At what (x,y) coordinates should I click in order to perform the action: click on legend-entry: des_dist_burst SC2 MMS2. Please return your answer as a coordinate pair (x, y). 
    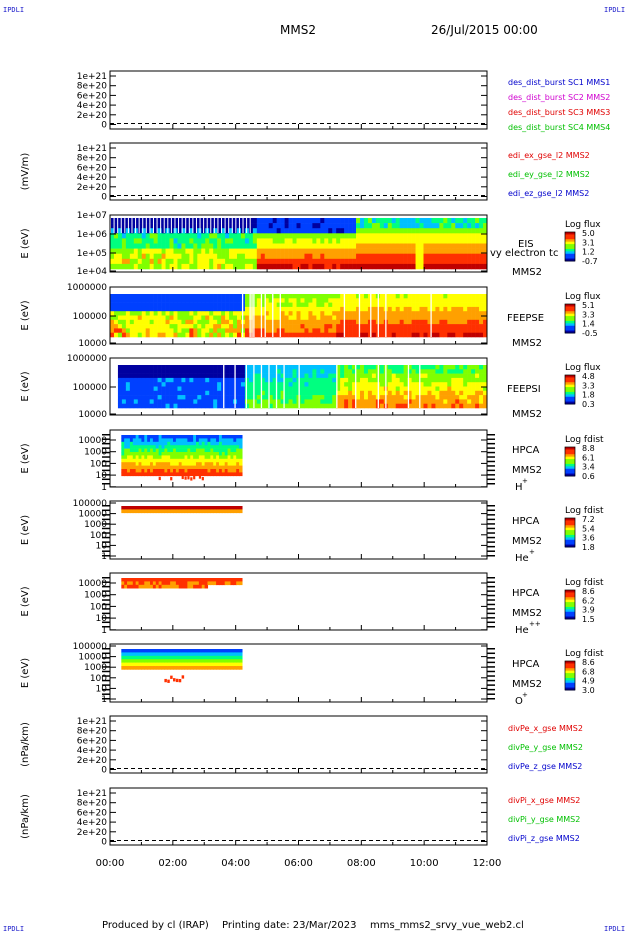
    Looking at the image, I should click on (559, 97).